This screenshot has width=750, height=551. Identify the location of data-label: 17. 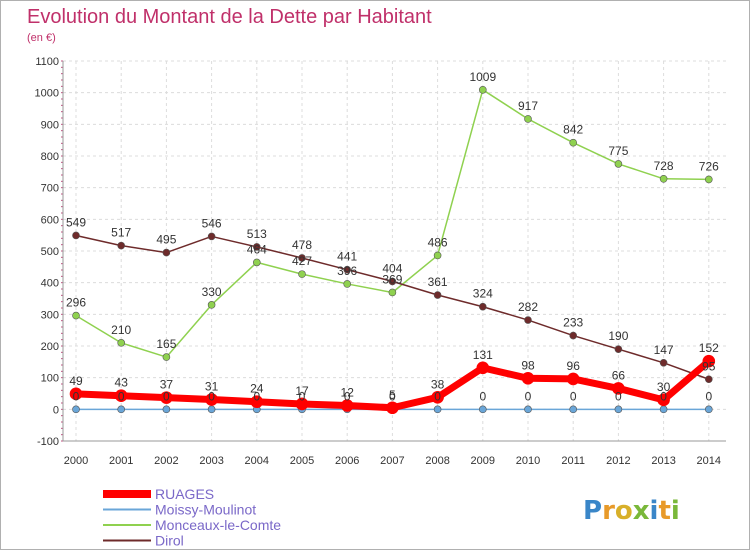
(302, 391).